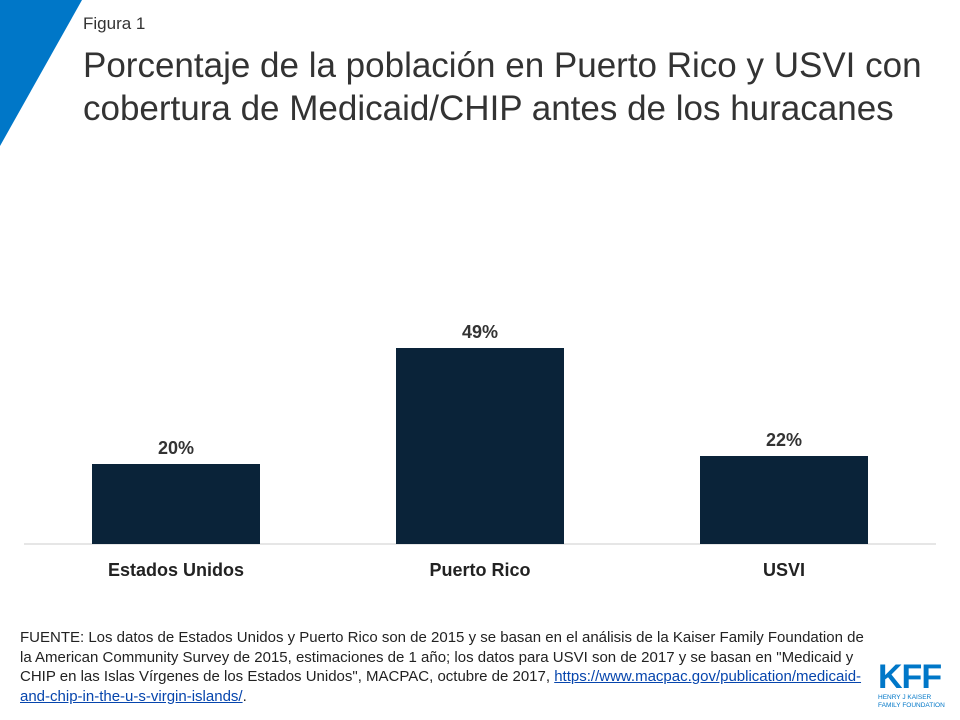 This screenshot has width=960, height=720. I want to click on data-label: 20%, so click(176, 448).